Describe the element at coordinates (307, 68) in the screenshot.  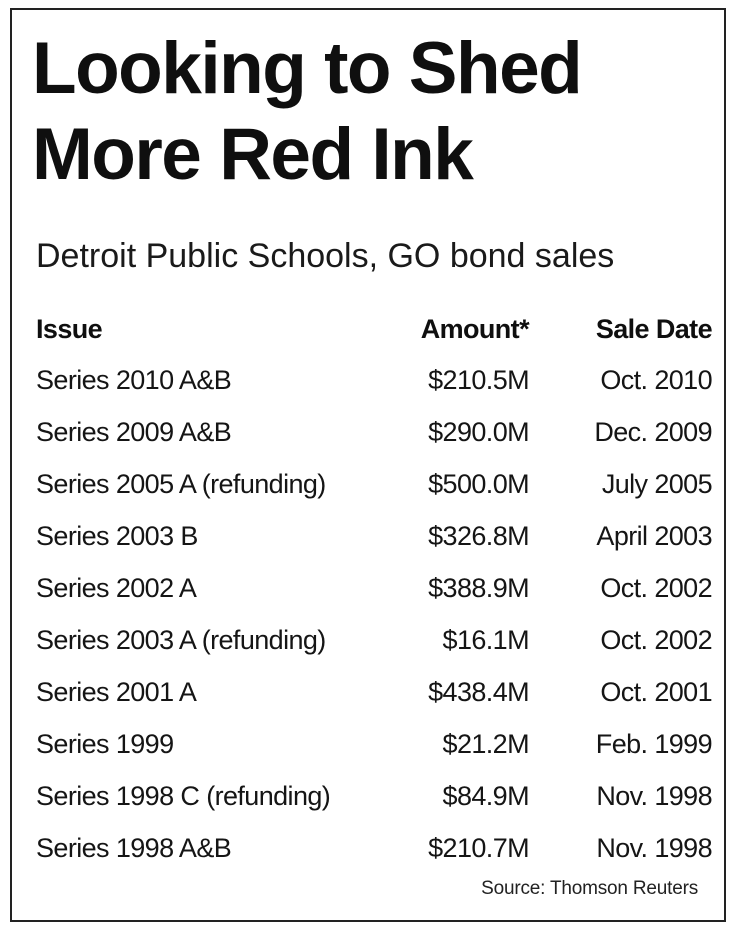
I see `title-line-1: Looking to Shed` at that location.